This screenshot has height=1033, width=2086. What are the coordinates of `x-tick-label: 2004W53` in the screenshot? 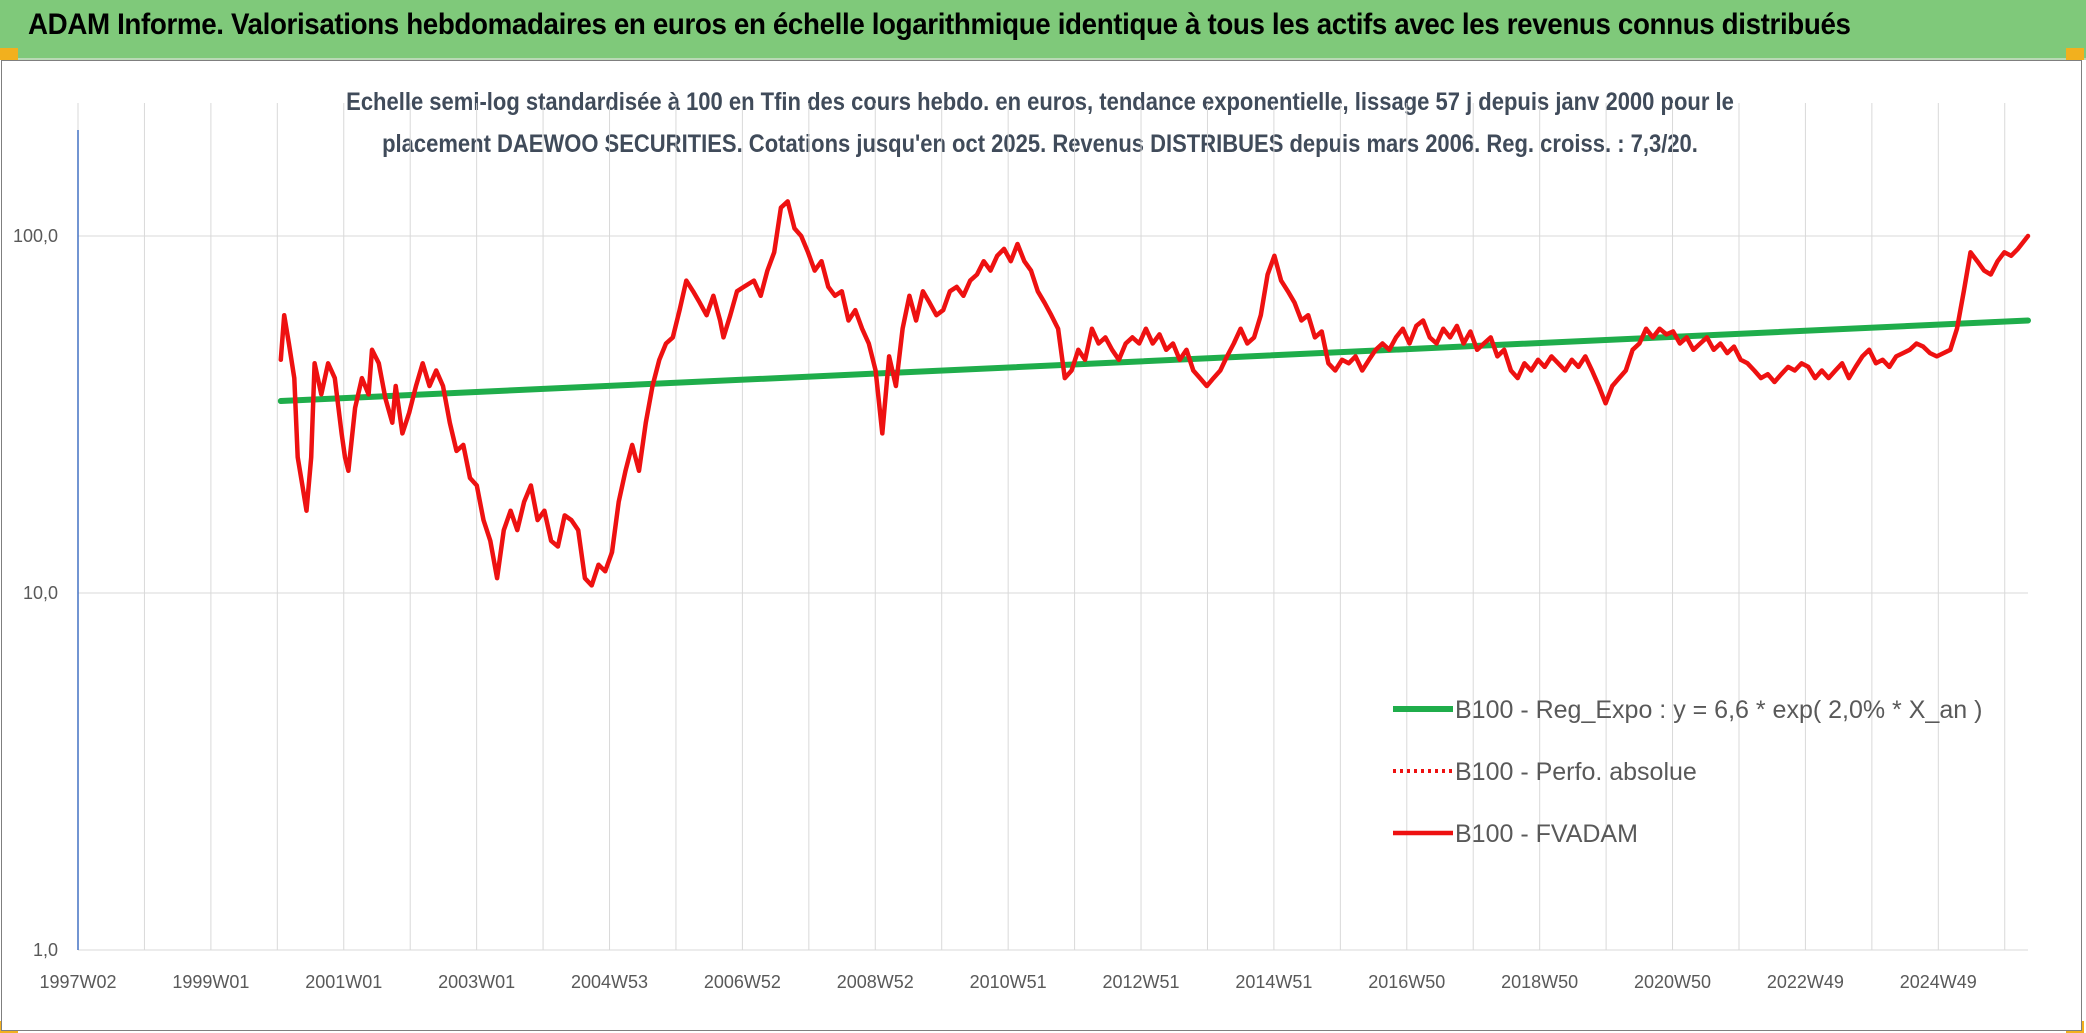 It's located at (609, 982).